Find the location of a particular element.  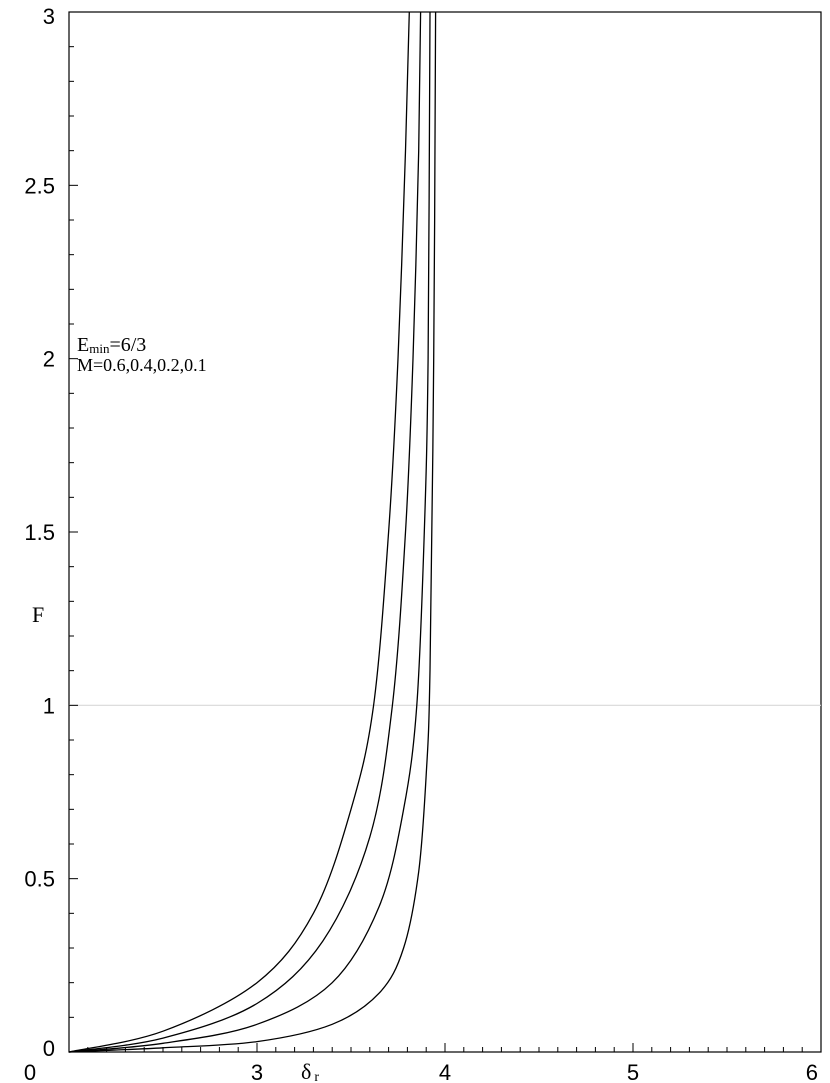

annotation-line-1: Emin=6/3 is located at coordinates (111, 345).